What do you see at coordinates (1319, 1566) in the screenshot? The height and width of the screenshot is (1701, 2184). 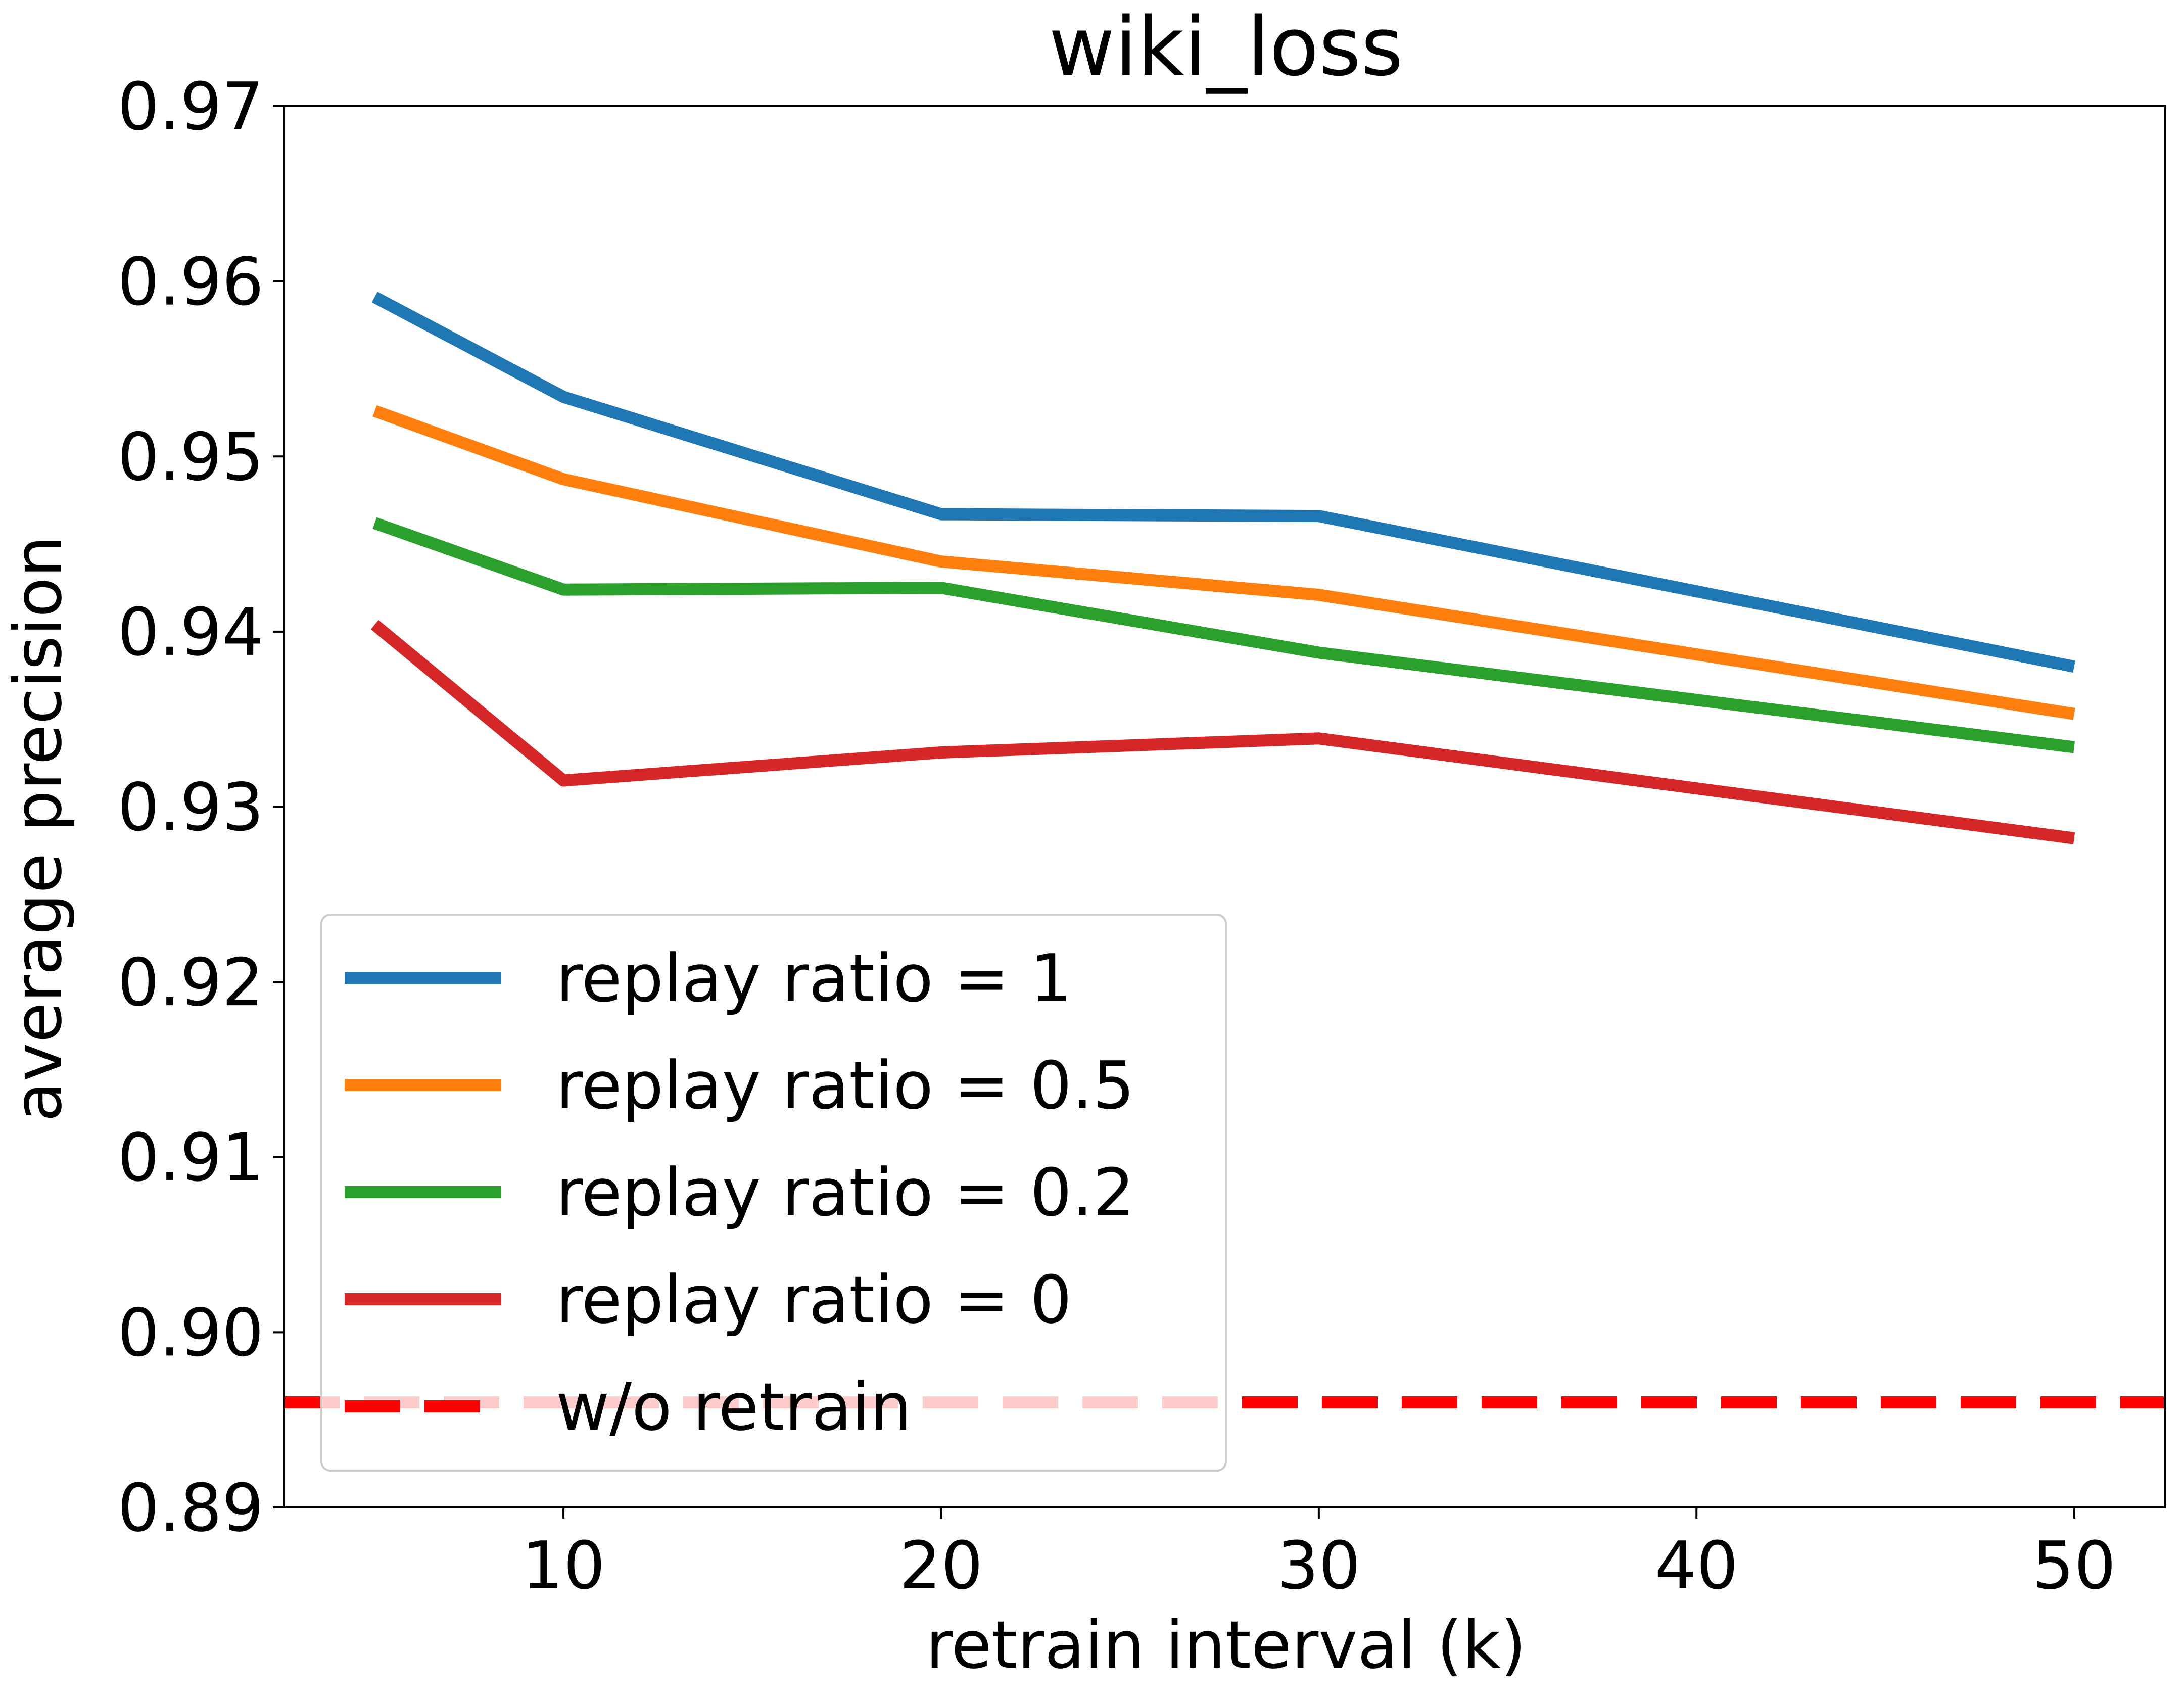 I see `x-tick-label: 30` at bounding box center [1319, 1566].